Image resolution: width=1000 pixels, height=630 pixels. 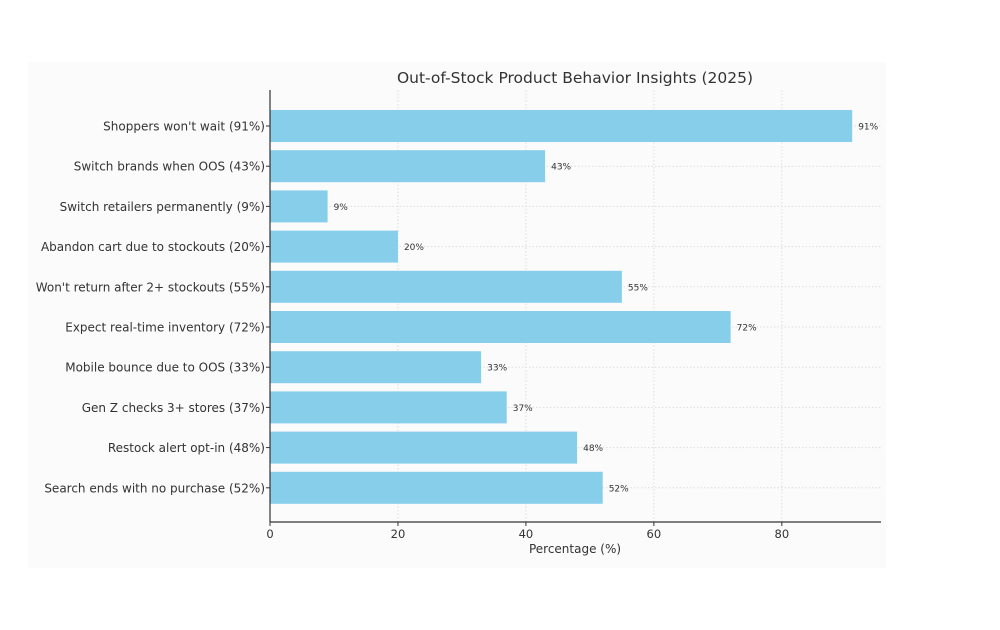 What do you see at coordinates (165, 368) in the screenshot?
I see `y-tick-label: Mobile bounce due to OOS (33%)` at bounding box center [165, 368].